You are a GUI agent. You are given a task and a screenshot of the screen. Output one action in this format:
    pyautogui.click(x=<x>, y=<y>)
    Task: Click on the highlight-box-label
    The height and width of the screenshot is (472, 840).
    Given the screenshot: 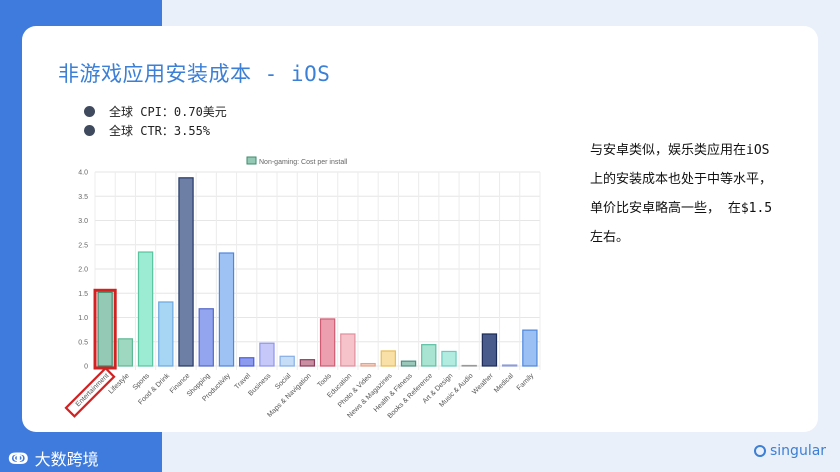 What is the action you would take?
    pyautogui.click(x=90, y=392)
    